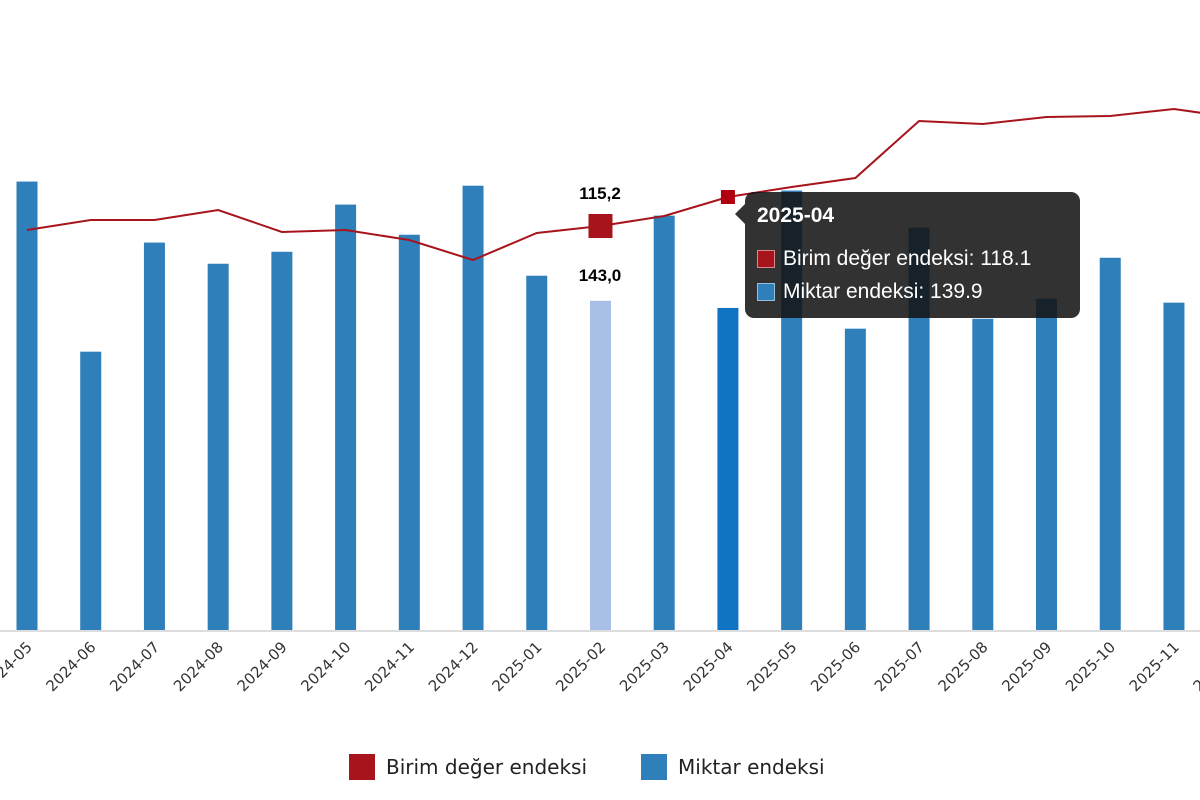 The image size is (1200, 800). What do you see at coordinates (600, 275) in the screenshot?
I see `bar-data-label: 143,0` at bounding box center [600, 275].